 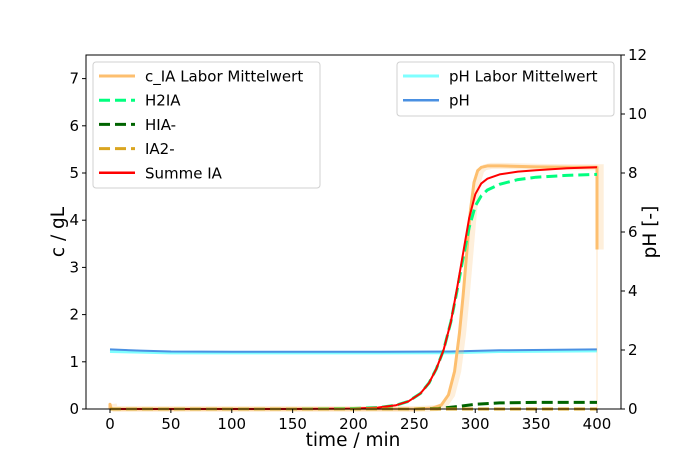 What do you see at coordinates (597, 424) in the screenshot?
I see `svg-text: 400` at bounding box center [597, 424].